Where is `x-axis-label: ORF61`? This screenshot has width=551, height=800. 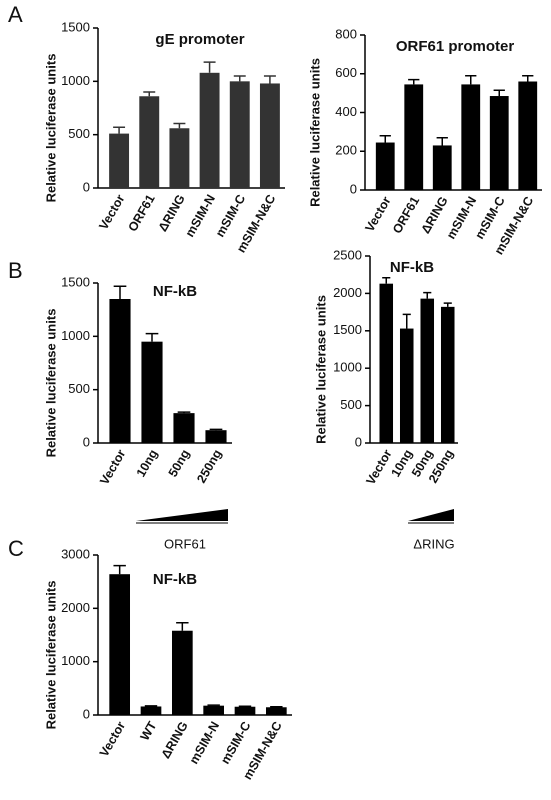 x-axis-label: ORF61 is located at coordinates (185, 543).